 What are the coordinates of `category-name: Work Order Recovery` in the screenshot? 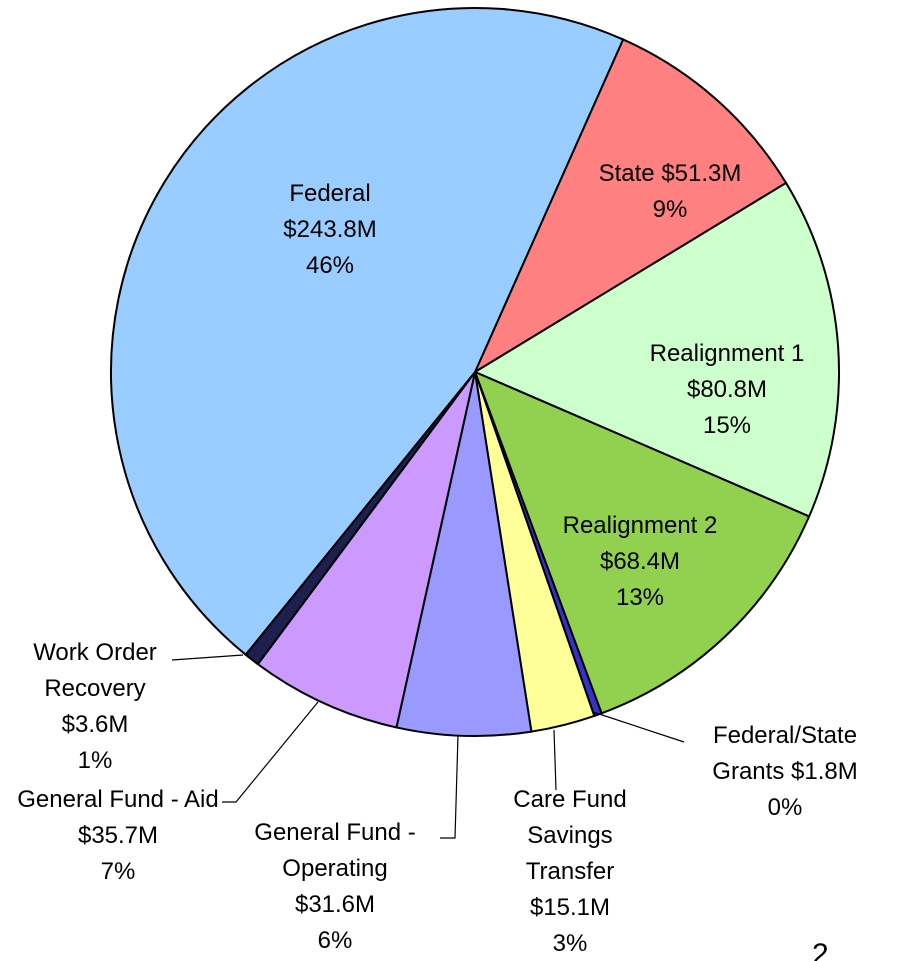 It's located at (95, 670).